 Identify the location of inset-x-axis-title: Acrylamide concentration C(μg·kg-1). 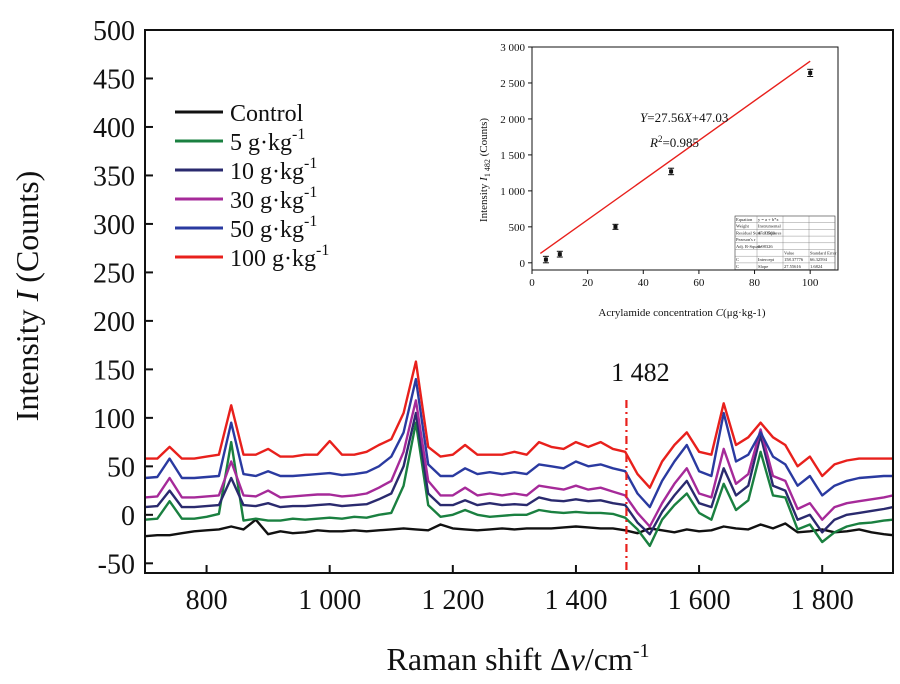
(682, 313).